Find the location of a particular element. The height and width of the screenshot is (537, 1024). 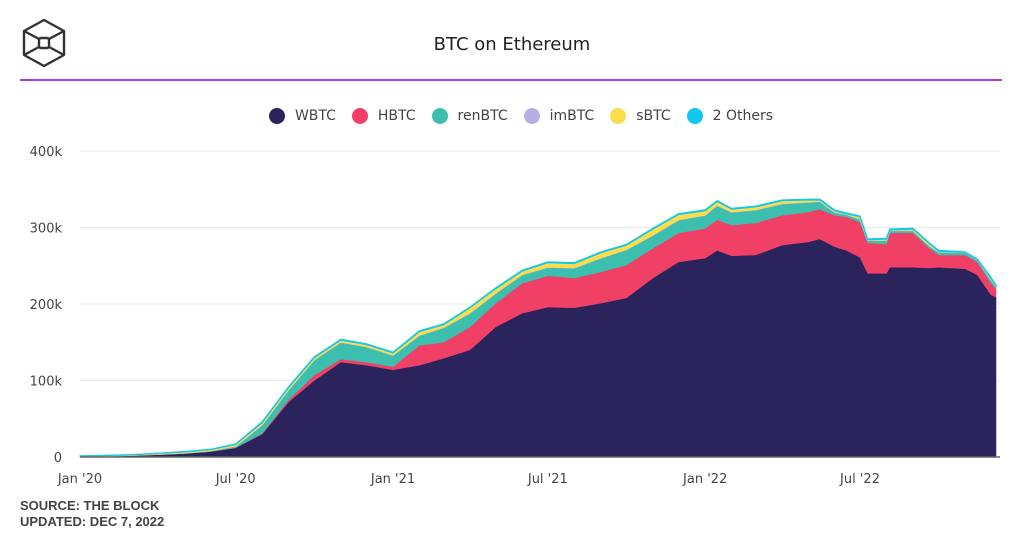

legend-item-sbtc: sBTC is located at coordinates (640, 116).